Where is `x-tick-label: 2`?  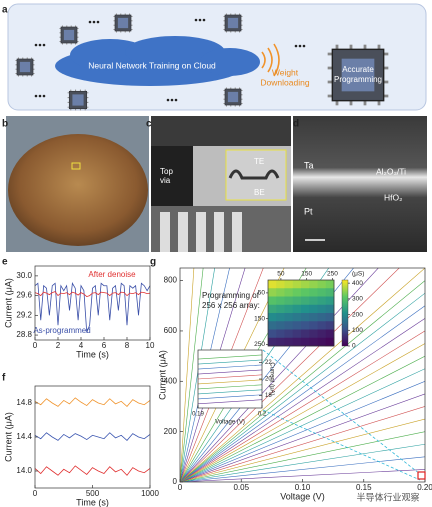
x-tick-label: 2 is located at coordinates (58, 345).